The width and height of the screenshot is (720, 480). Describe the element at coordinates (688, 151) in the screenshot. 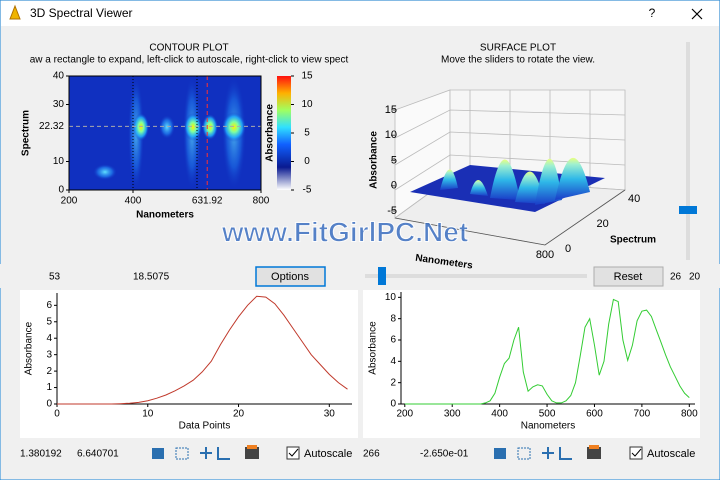

I see `vertical-slider-track` at that location.